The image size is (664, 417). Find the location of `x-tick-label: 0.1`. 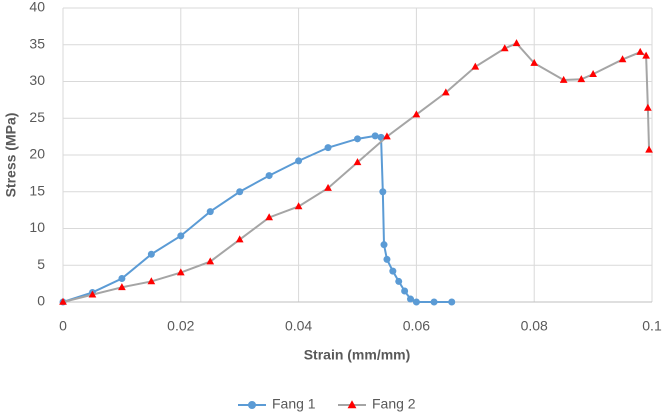

x-tick-label: 0.1 is located at coordinates (652, 326).